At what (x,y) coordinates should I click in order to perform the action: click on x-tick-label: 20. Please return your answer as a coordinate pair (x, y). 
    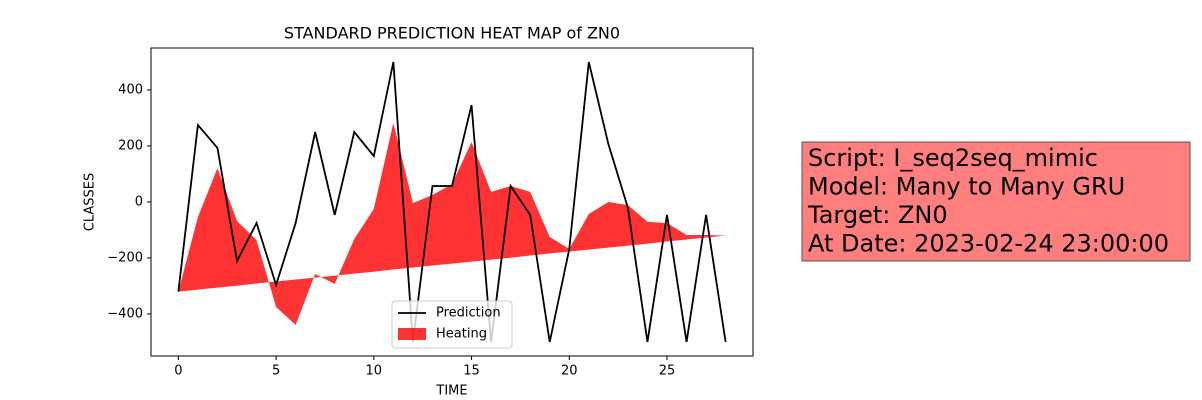
    Looking at the image, I should click on (569, 371).